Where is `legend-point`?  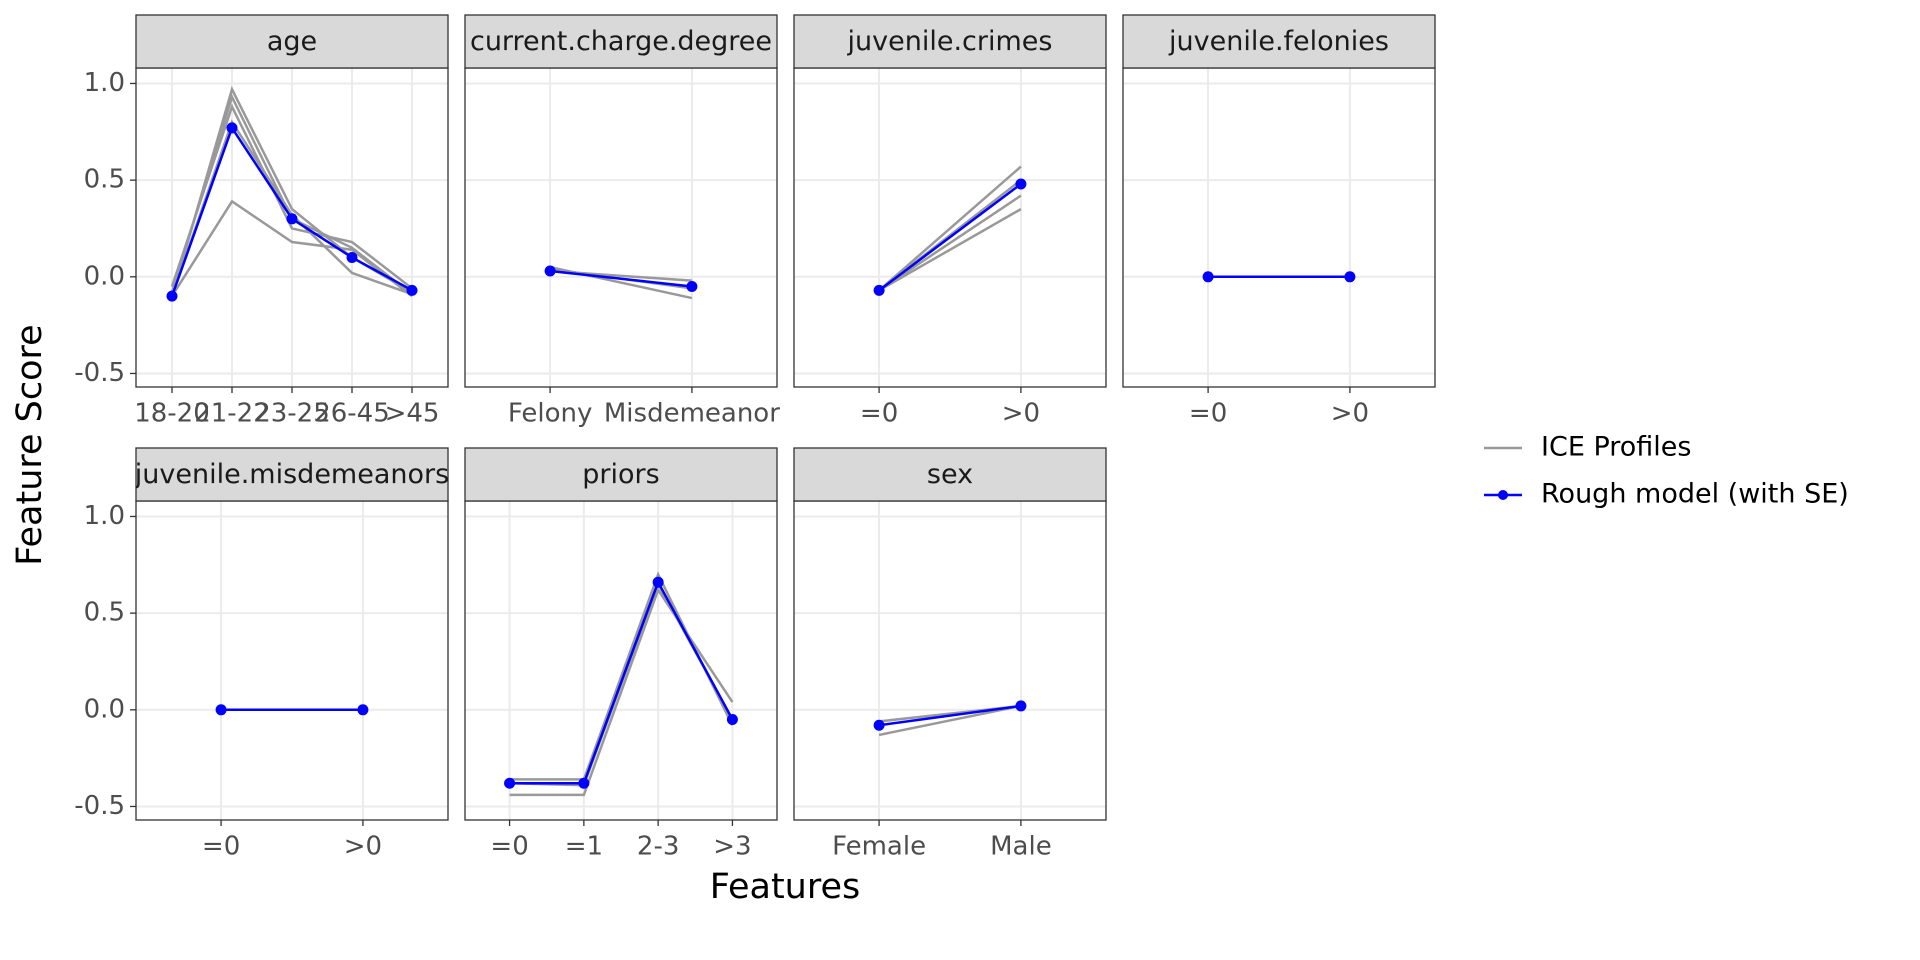 legend-point is located at coordinates (1503, 495).